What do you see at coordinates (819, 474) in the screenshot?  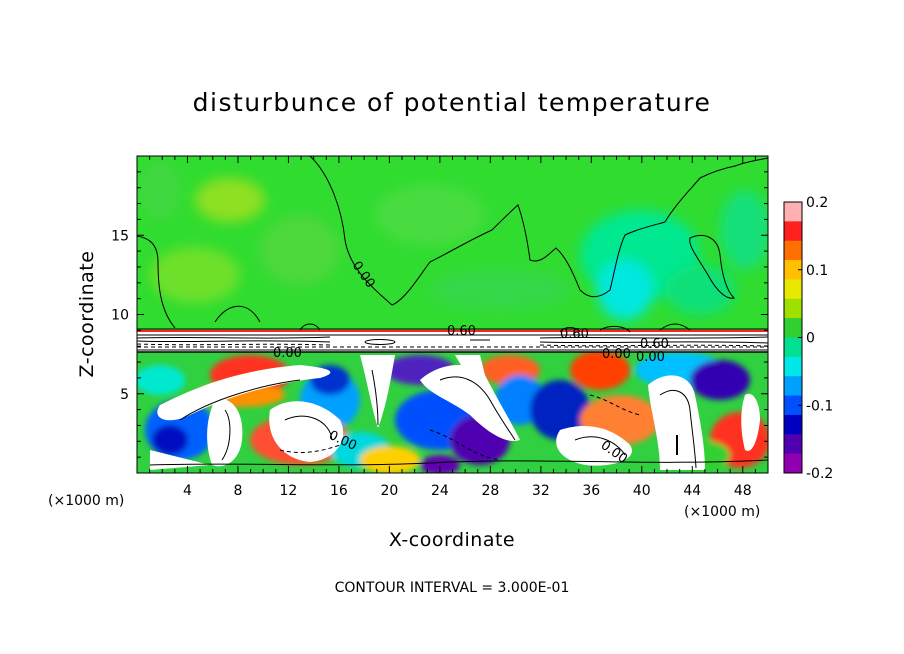 I see `colorbar-tick-label: -0.2` at bounding box center [819, 474].